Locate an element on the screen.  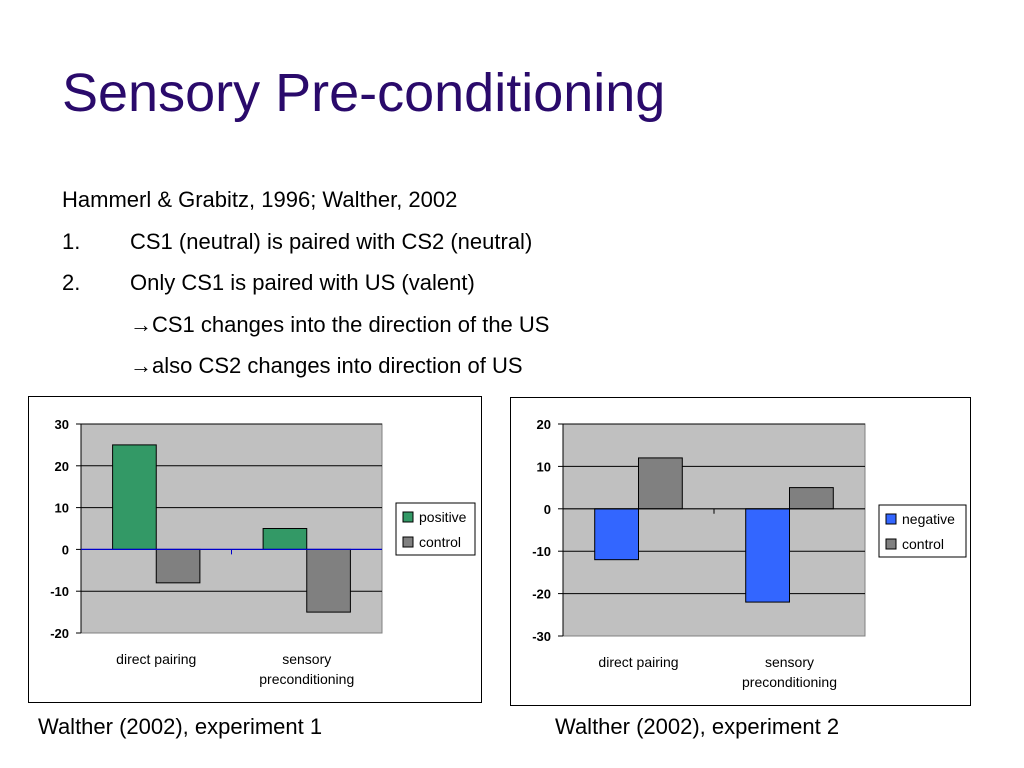
sub-bullet-text: also CS2 changes into direction of US is located at coordinates (337, 365).